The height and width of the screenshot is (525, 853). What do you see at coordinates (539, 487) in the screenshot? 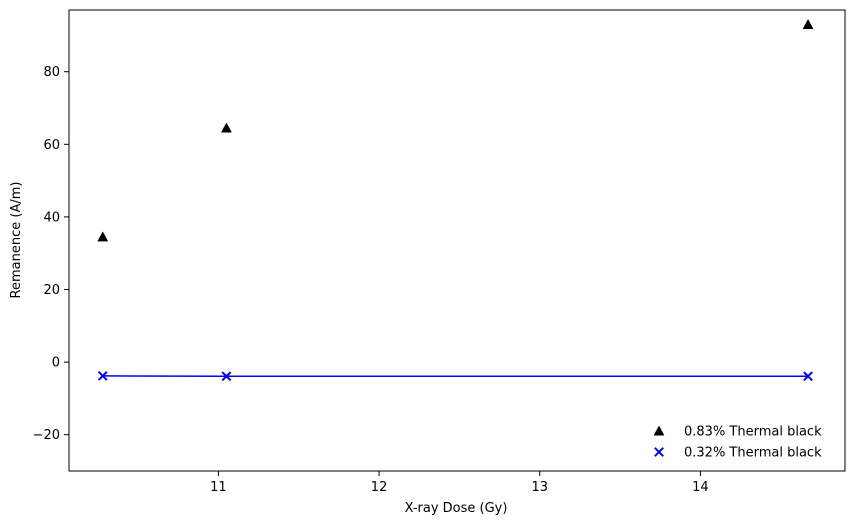
I see `x-tick-label: 13` at bounding box center [539, 487].